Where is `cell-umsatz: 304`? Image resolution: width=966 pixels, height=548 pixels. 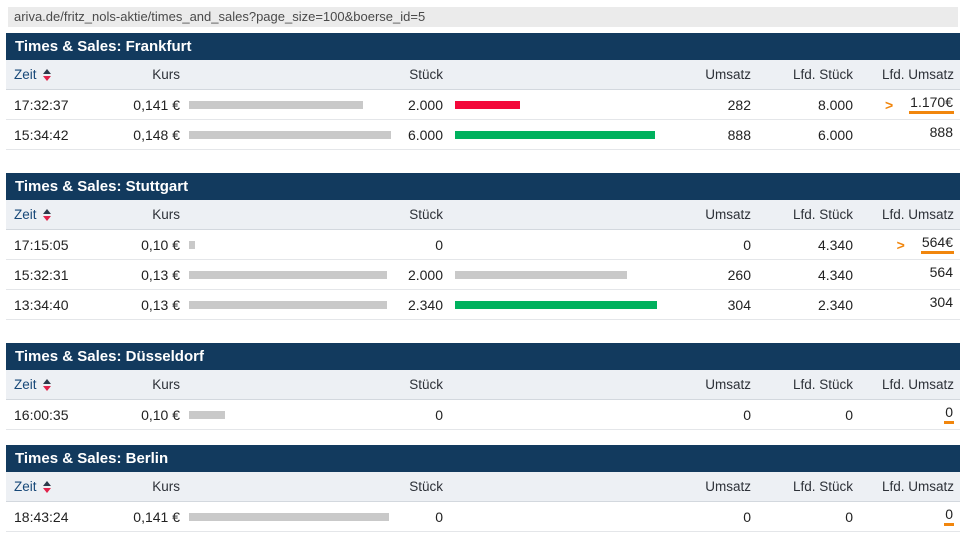
cell-umsatz: 304 is located at coordinates (739, 304).